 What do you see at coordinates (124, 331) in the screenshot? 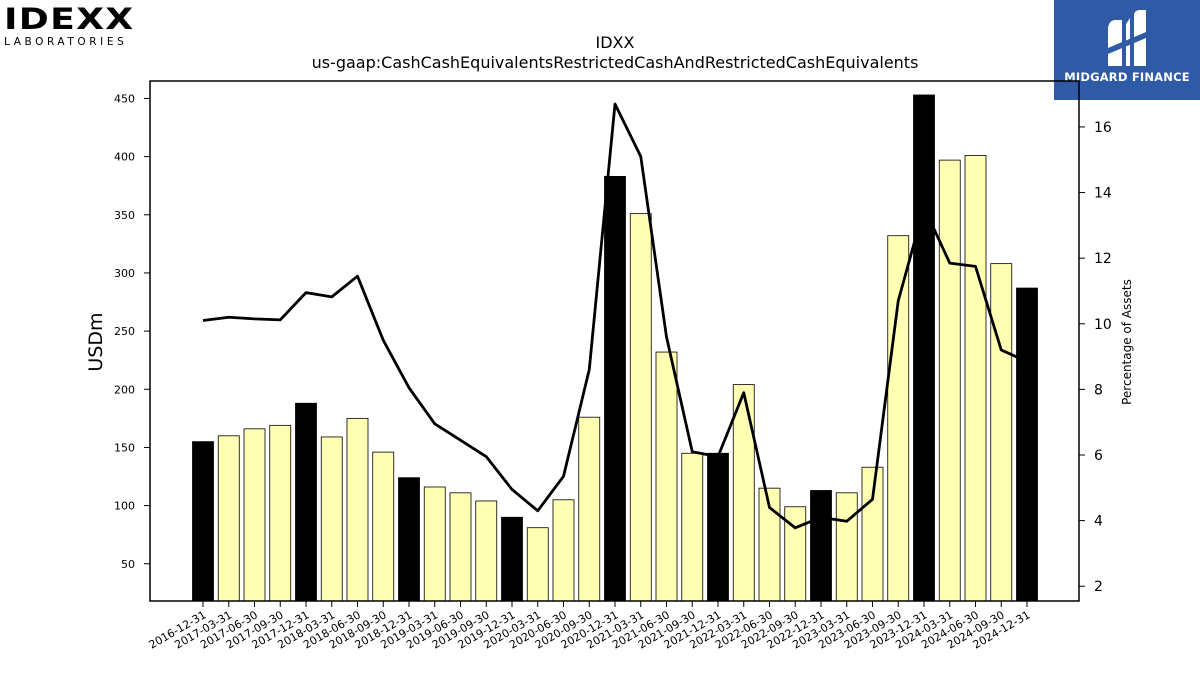
I see `y-tick-label: 250` at bounding box center [124, 331].